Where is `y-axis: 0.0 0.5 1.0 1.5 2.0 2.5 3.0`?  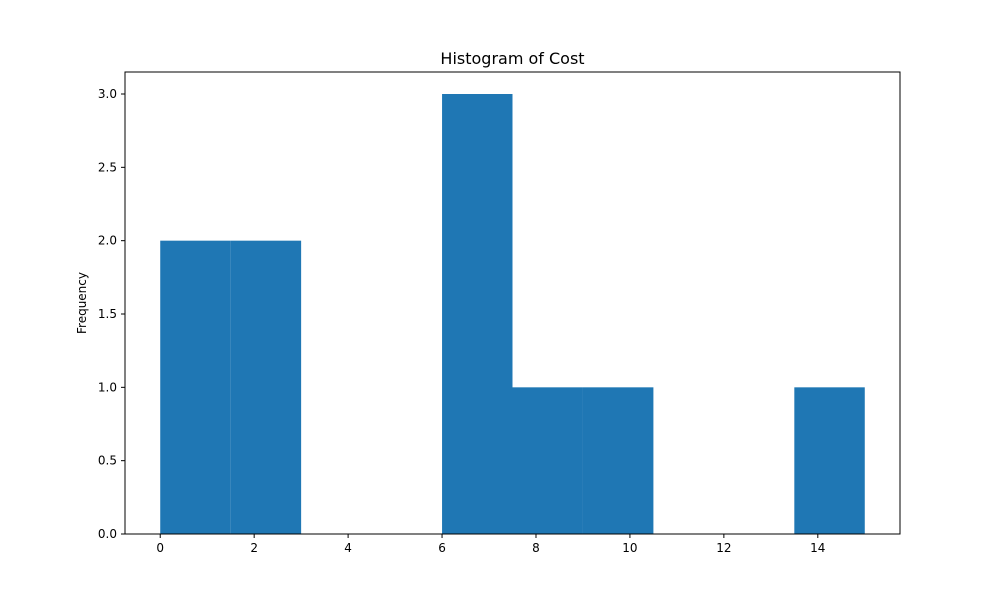
y-axis: 0.0 0.5 1.0 1.5 2.0 2.5 3.0 is located at coordinates (111, 314).